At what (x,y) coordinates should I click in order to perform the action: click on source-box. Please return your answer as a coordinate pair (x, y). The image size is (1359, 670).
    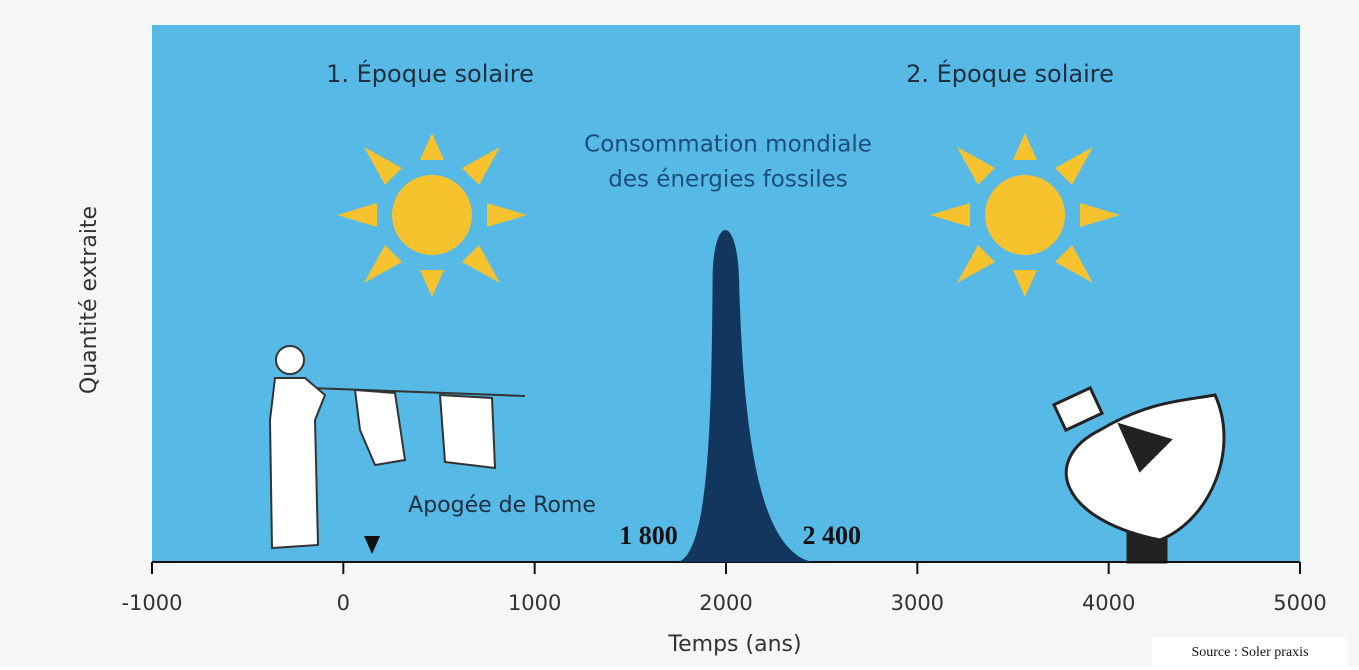
    Looking at the image, I should click on (1250, 652).